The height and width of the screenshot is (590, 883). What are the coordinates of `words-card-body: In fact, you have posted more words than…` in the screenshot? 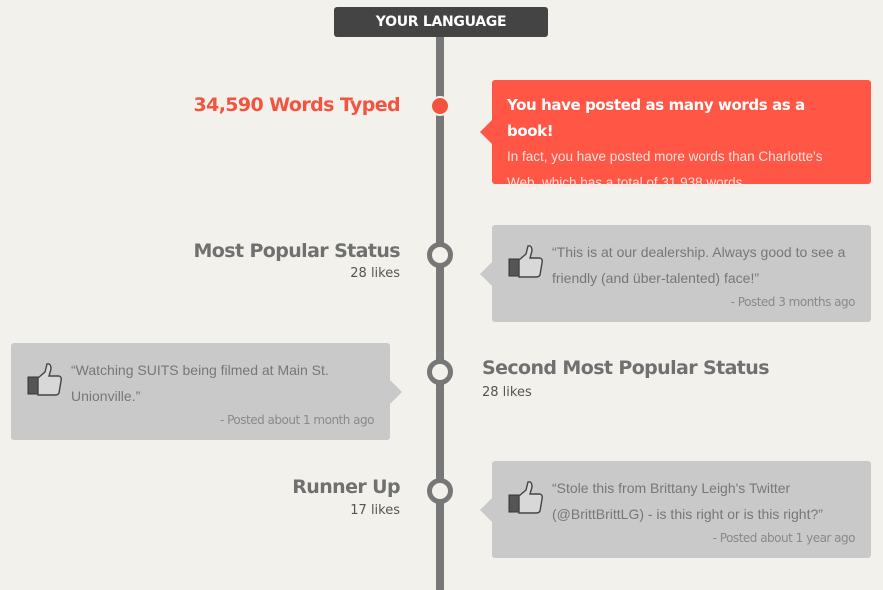 It's located at (665, 169).